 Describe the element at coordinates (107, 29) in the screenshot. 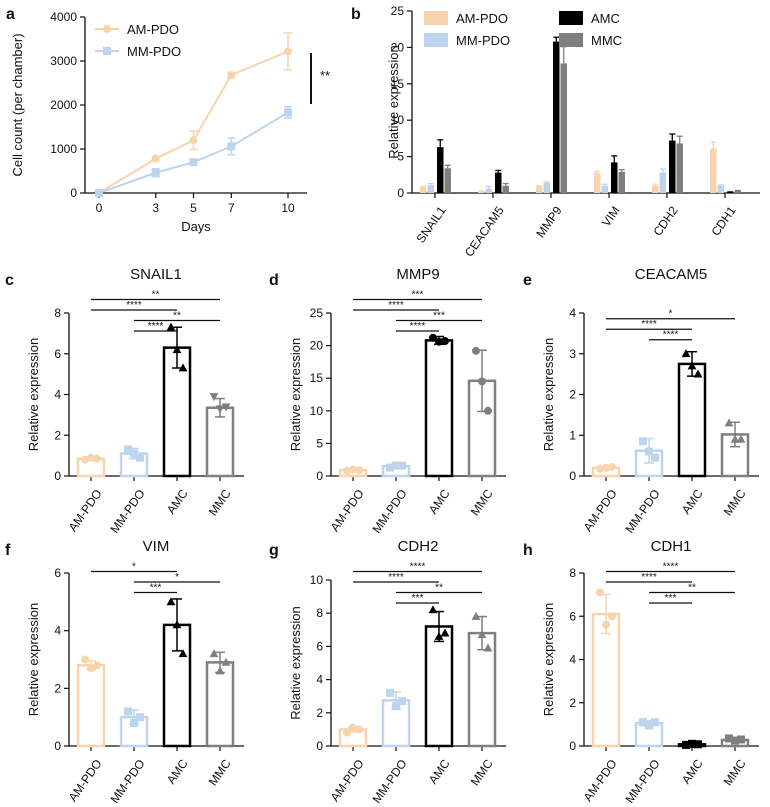

I see `legend-marker` at that location.